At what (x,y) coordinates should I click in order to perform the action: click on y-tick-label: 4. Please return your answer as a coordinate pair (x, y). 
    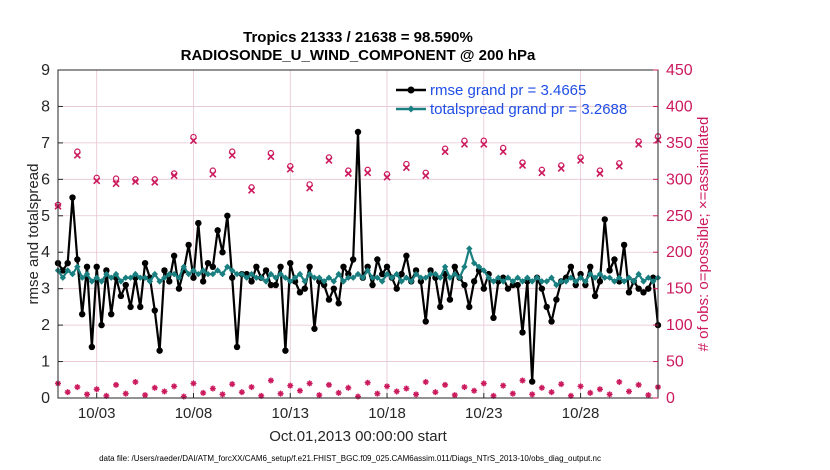
    Looking at the image, I should click on (45, 252).